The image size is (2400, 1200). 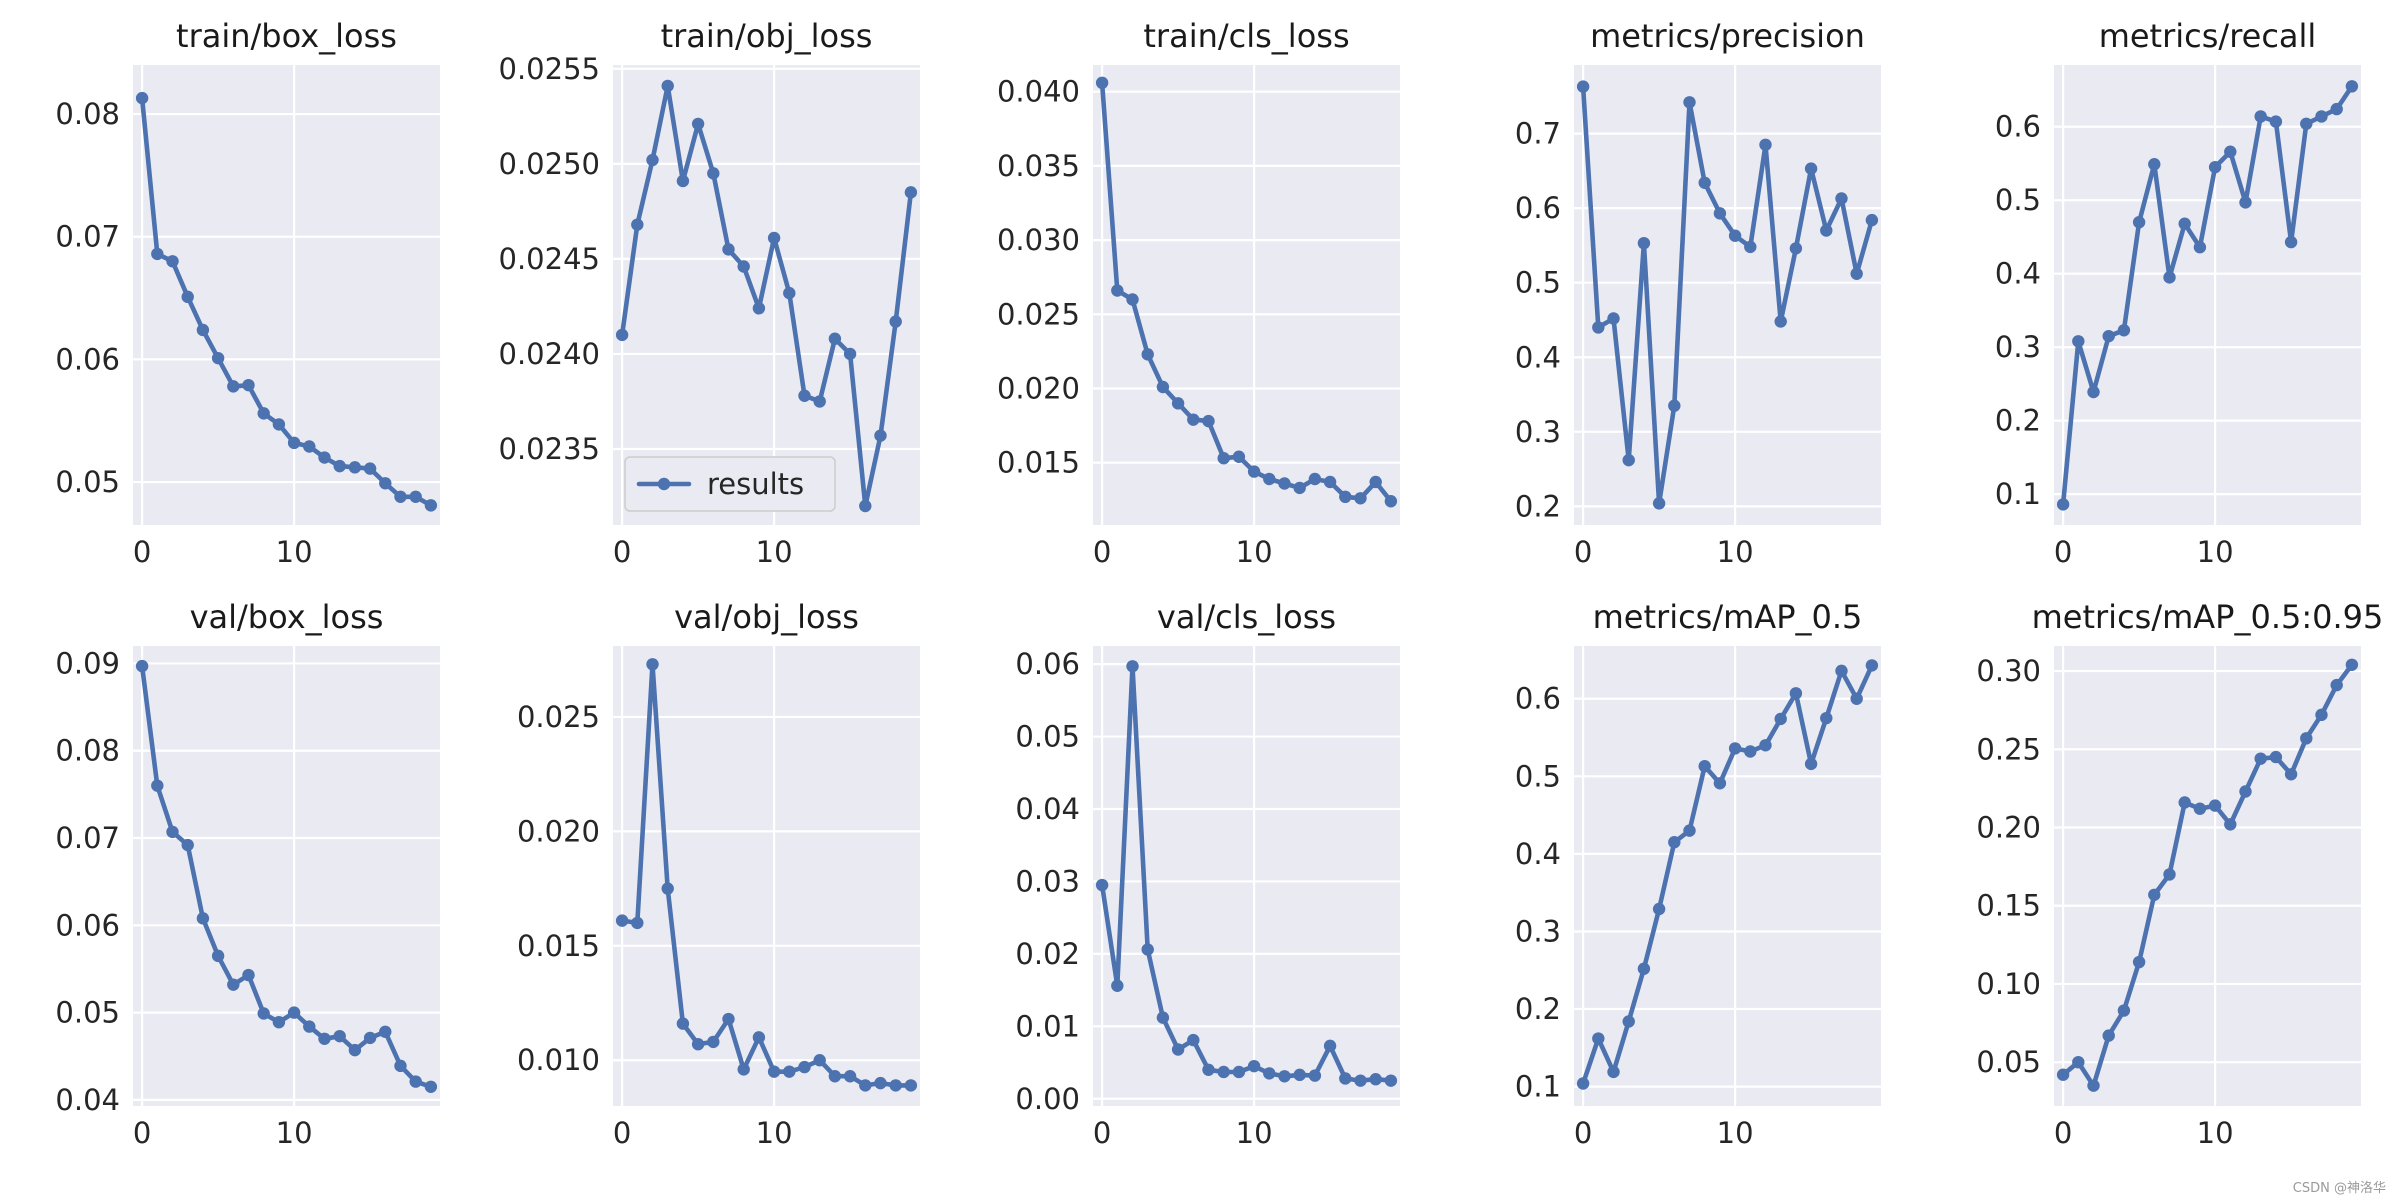 What do you see at coordinates (1727, 36) in the screenshot?
I see `subplot-title: metrics/precision` at bounding box center [1727, 36].